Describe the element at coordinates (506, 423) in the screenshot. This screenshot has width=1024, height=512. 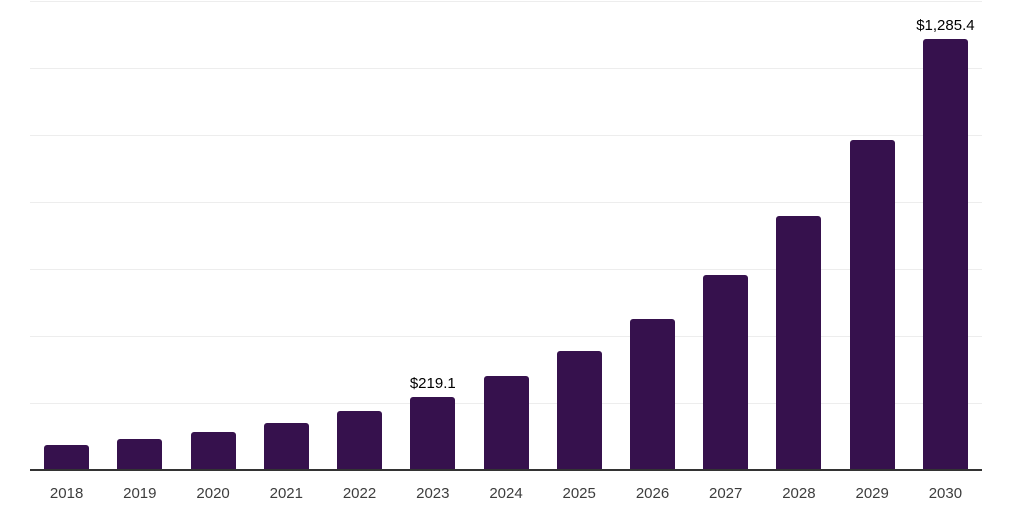
I see `bar-2024` at that location.